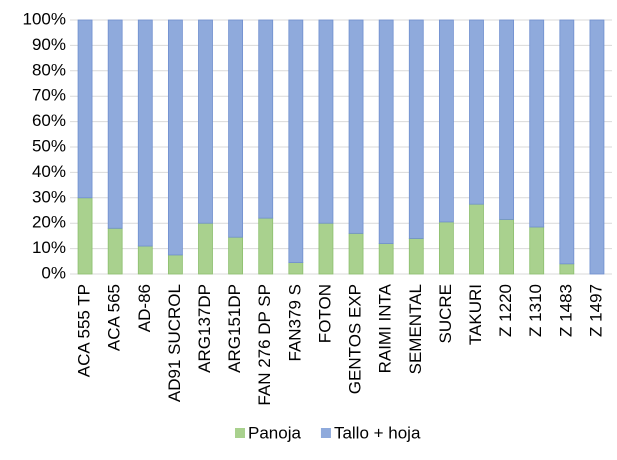 This screenshot has height=460, width=617. What do you see at coordinates (53, 272) in the screenshot?
I see `y-tick-label: 0%` at bounding box center [53, 272].